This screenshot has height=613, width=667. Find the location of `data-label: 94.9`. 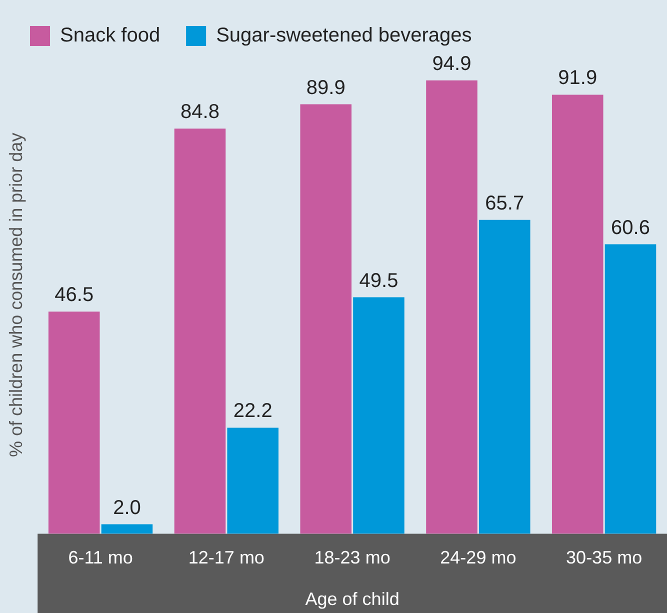

data-label: 94.9 is located at coordinates (452, 63).